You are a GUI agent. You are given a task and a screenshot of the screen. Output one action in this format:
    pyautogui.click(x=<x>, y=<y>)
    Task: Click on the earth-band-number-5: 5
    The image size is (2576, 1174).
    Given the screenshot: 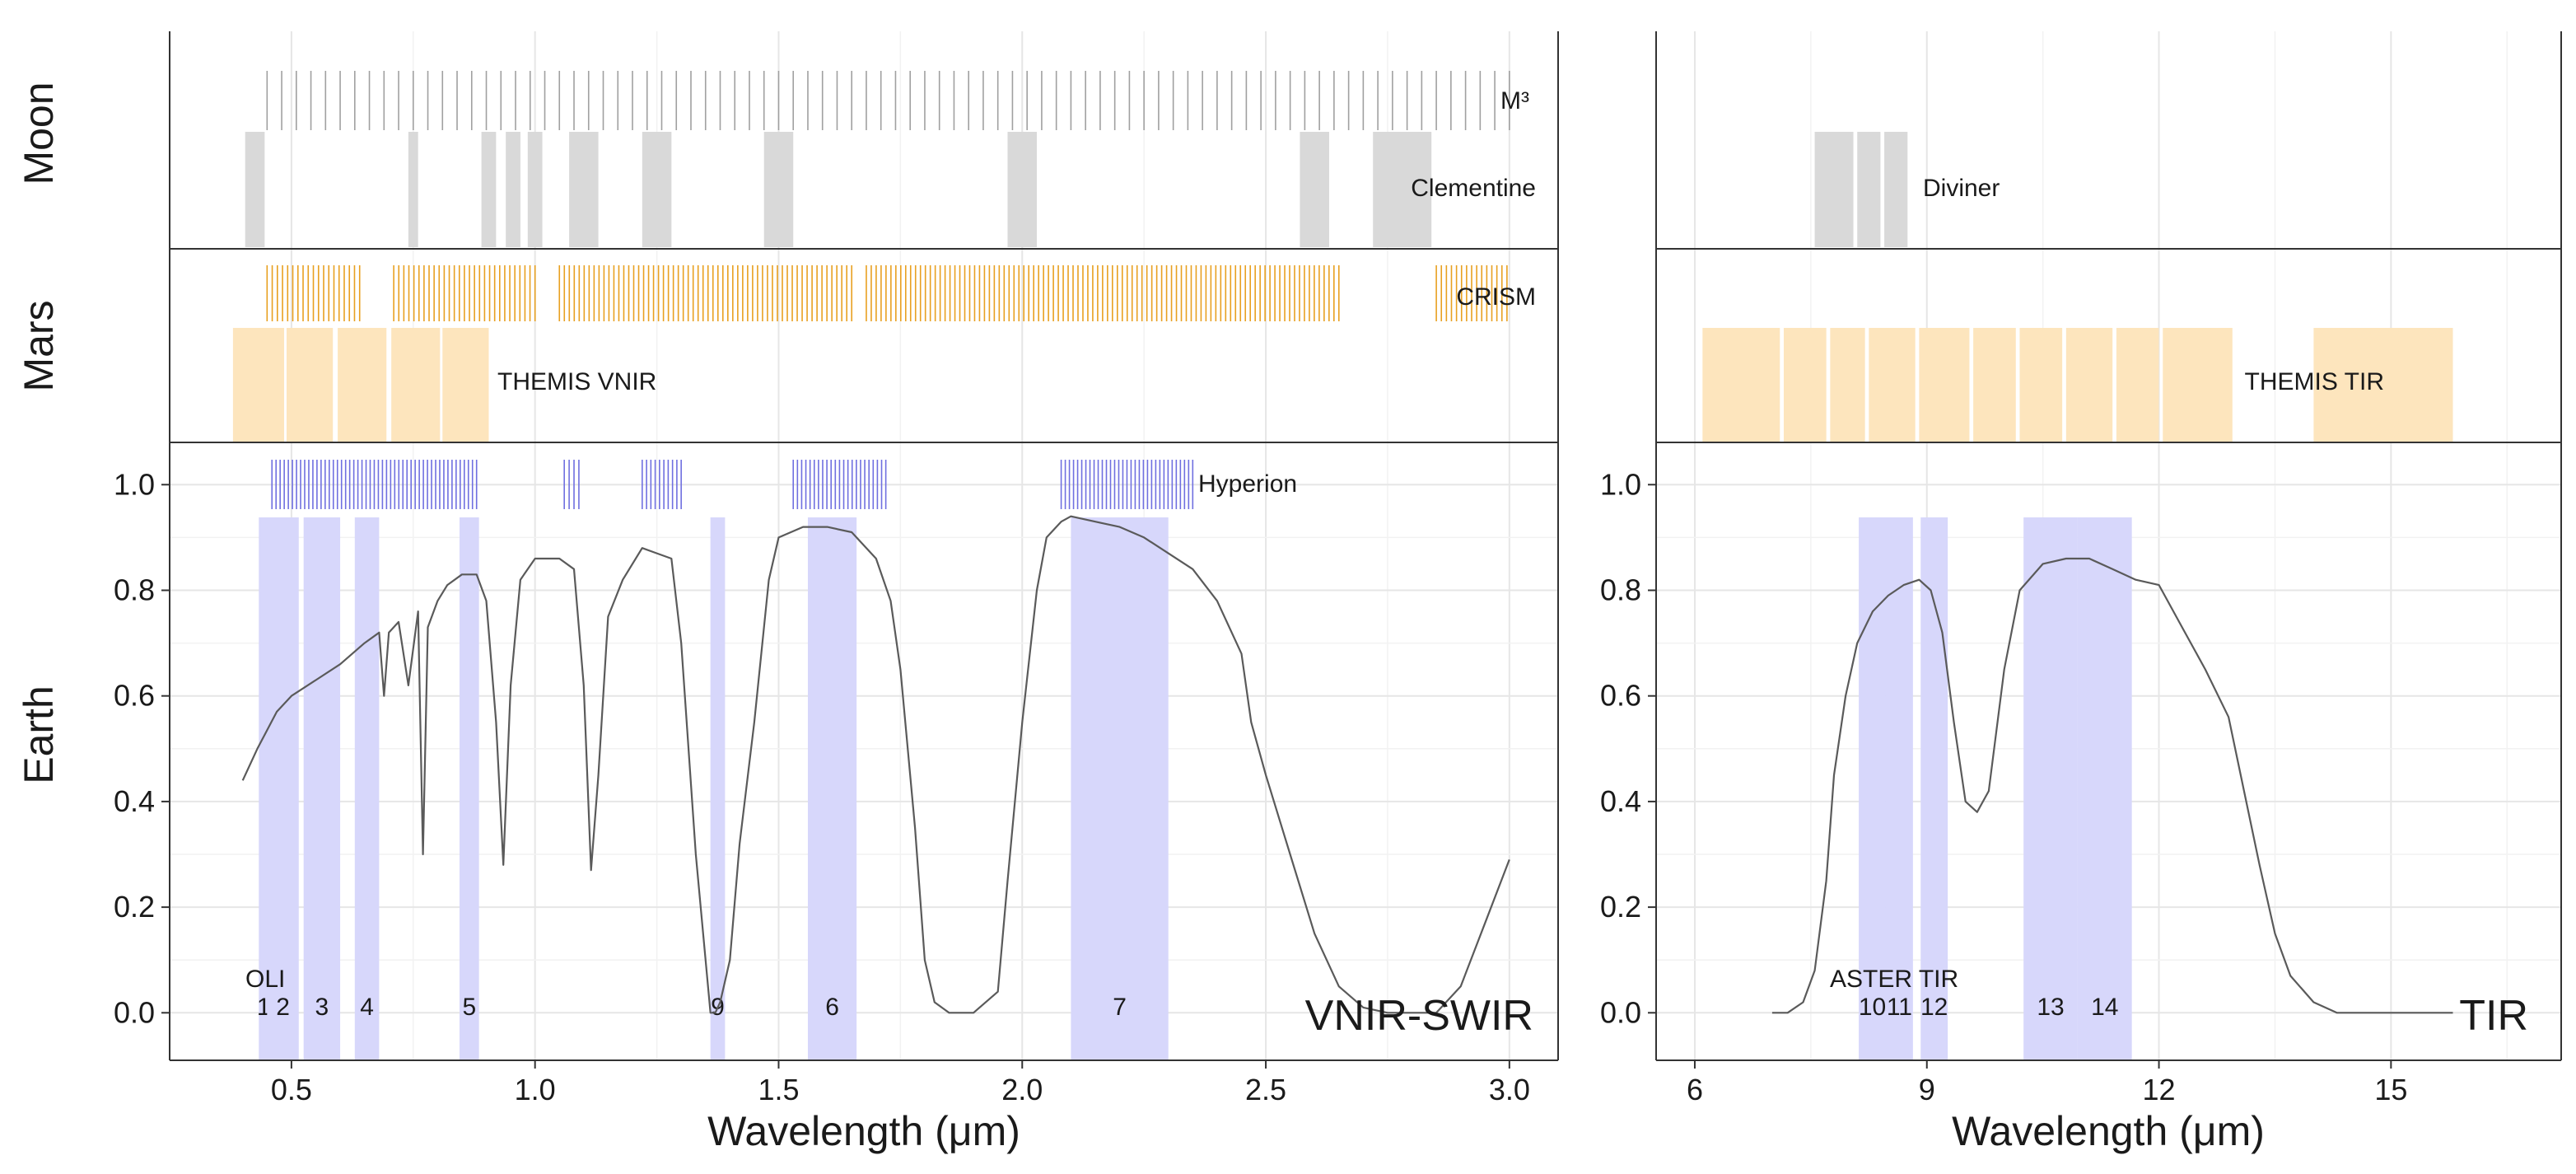 What is the action you would take?
    pyautogui.click(x=469, y=1007)
    